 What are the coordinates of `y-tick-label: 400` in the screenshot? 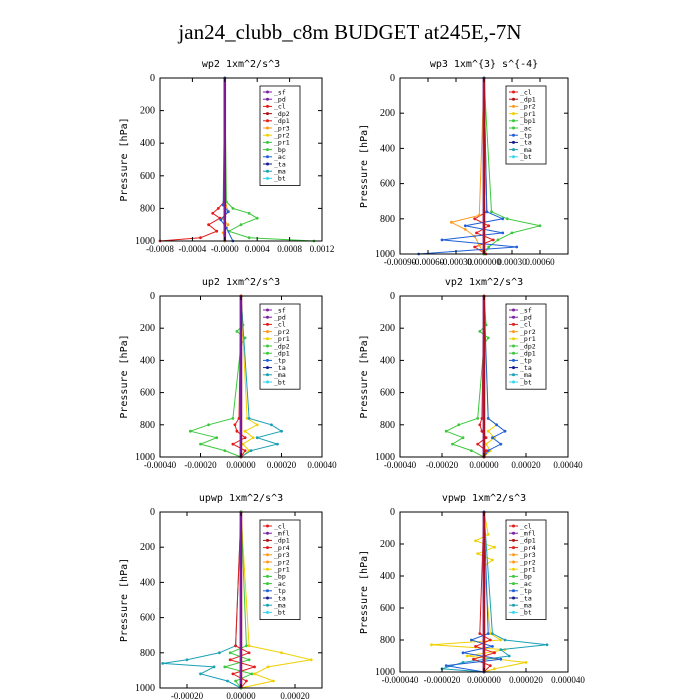 It's located at (387, 360).